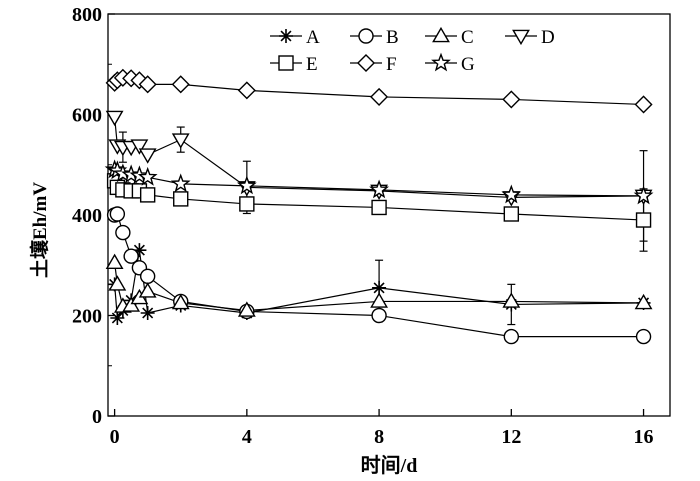 This screenshot has height=481, width=700. Describe the element at coordinates (247, 437) in the screenshot. I see `x-tick-label: 4` at that location.